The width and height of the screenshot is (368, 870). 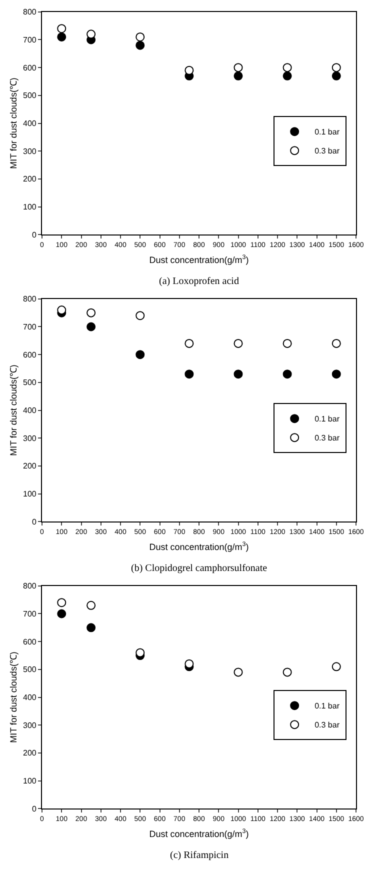 What do you see at coordinates (199, 568) in the screenshot?
I see `text: (b) Clopidogrel camphorsulfonate` at bounding box center [199, 568].